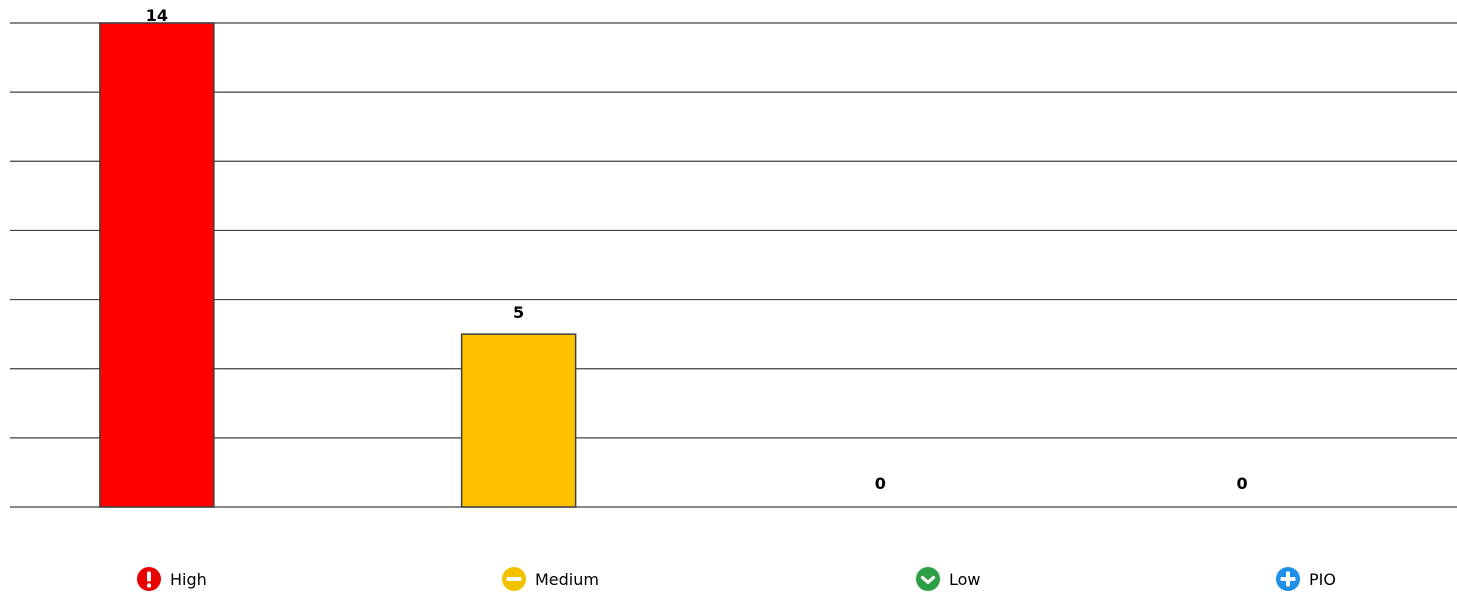 This screenshot has height=598, width=1457. Describe the element at coordinates (157, 265) in the screenshot. I see `bar-high` at that location.